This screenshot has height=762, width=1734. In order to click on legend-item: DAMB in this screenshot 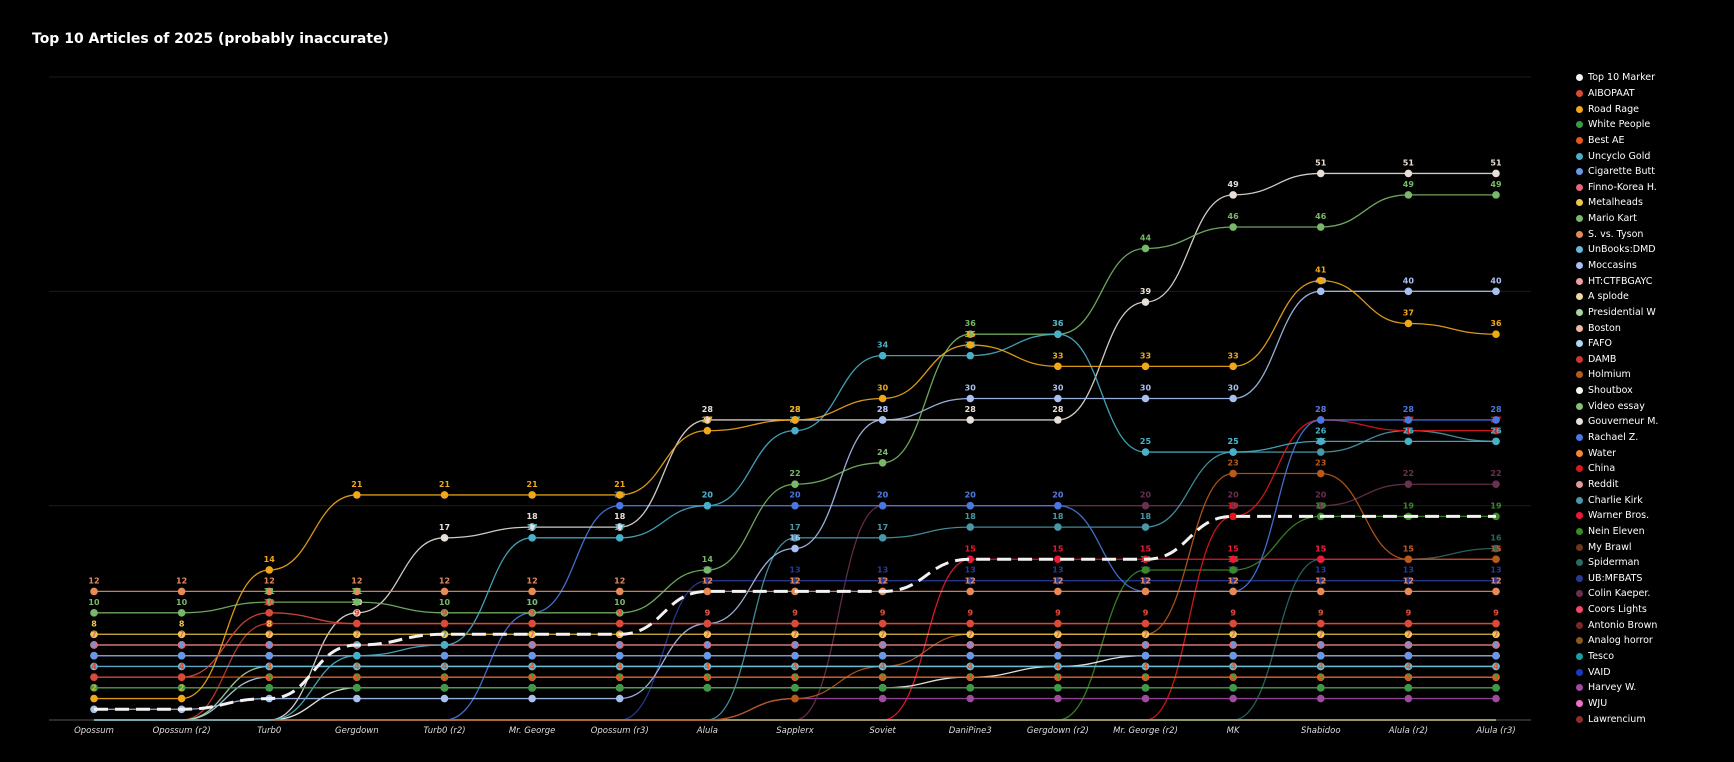, I will do `click(1651, 360)`.